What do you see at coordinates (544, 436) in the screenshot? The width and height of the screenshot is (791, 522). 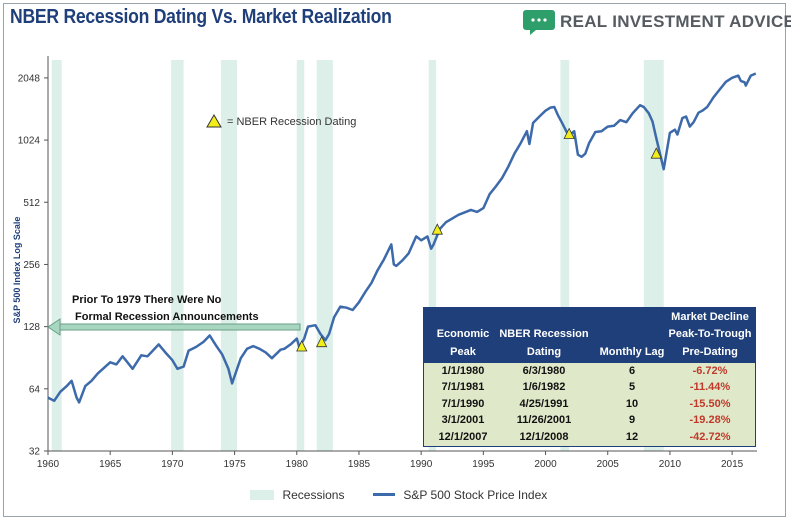 I see `cell-dating: 12/1/2008` at bounding box center [544, 436].